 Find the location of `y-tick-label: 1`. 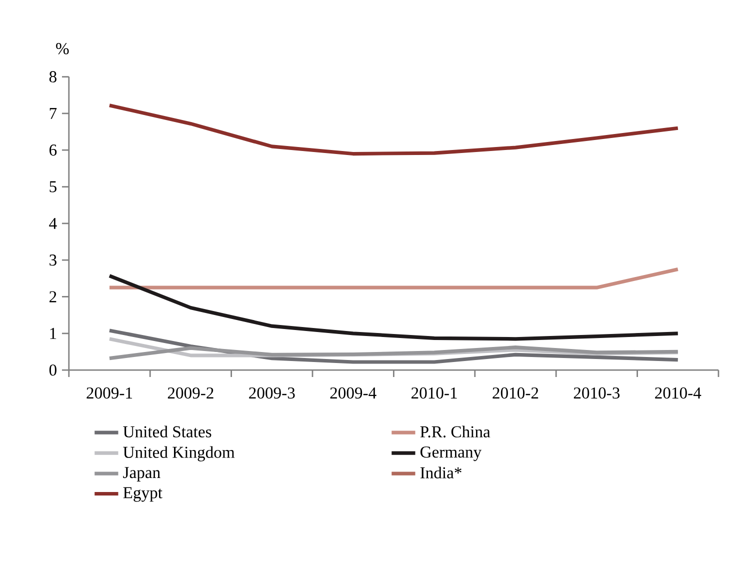

y-tick-label: 1 is located at coordinates (53, 333).